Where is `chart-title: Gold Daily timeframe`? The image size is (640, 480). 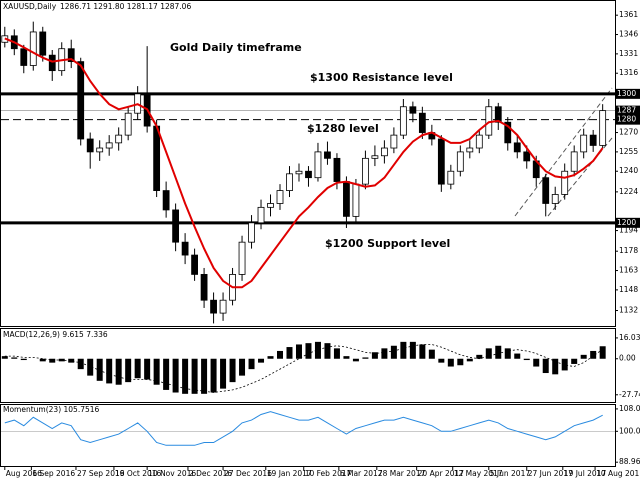 chart-title: Gold Daily timeframe is located at coordinates (236, 47).